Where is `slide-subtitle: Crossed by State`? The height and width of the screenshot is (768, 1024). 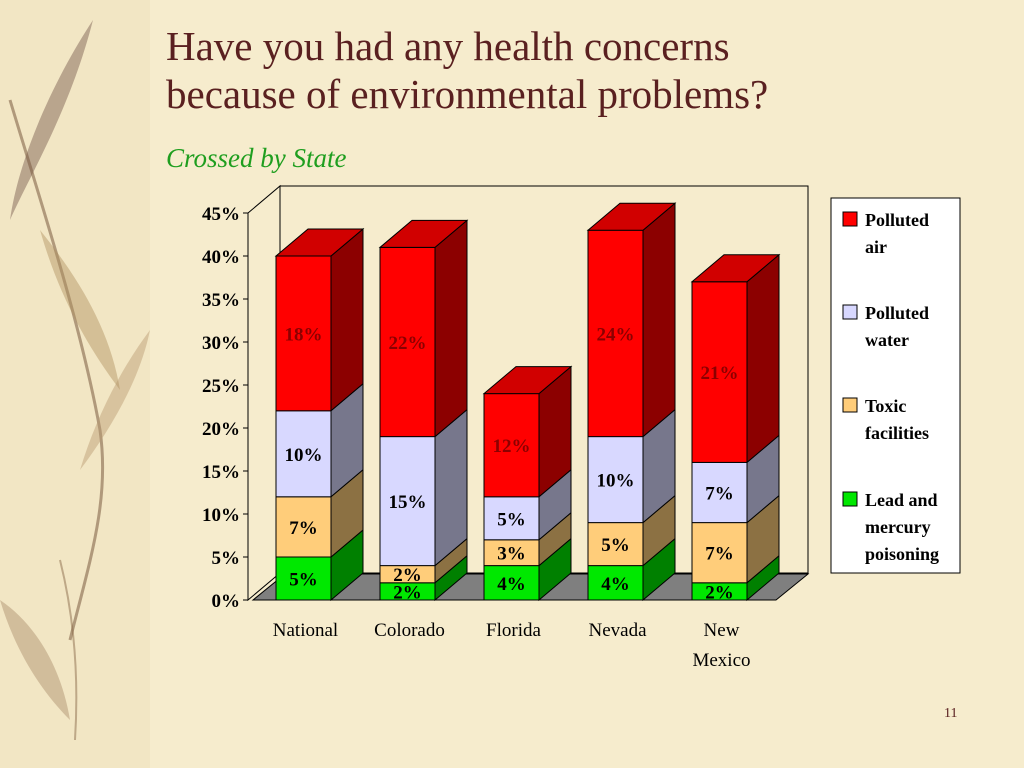 slide-subtitle: Crossed by State is located at coordinates (256, 158).